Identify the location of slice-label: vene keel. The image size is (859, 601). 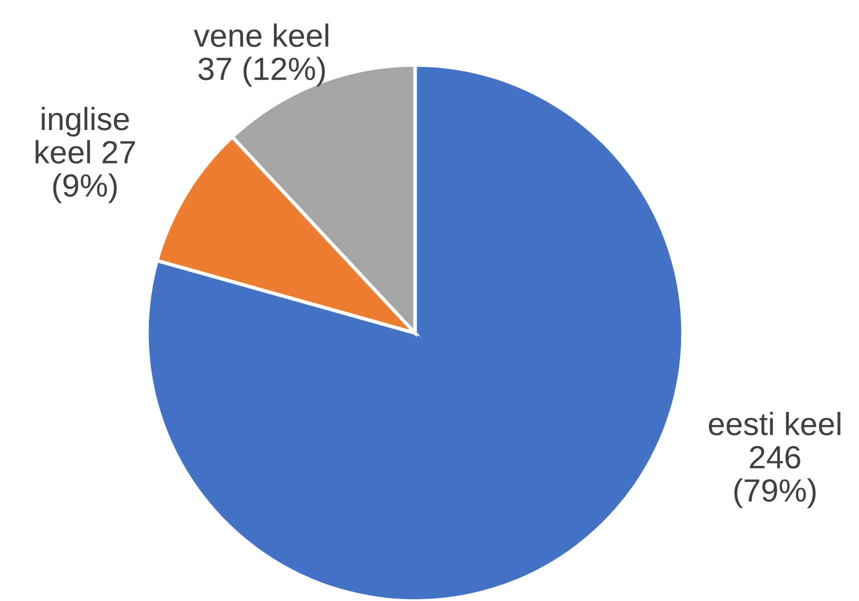
(261, 35).